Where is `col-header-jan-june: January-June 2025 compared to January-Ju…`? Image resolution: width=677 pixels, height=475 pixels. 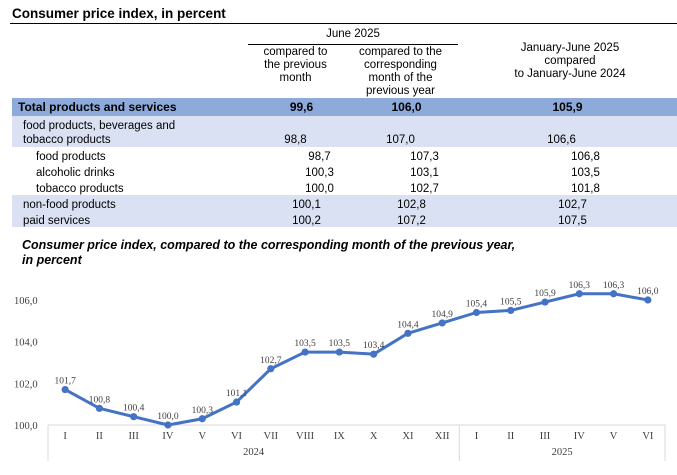 col-header-jan-june: January-June 2025 compared to January-Ju… is located at coordinates (570, 61).